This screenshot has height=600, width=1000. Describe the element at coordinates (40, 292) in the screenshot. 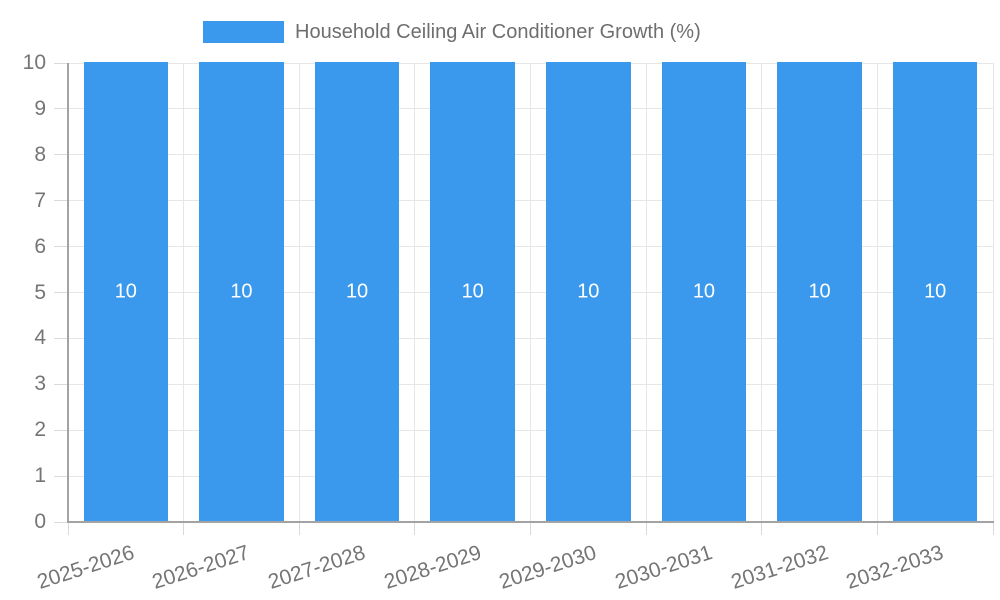

I see `y-tick-label: 5` at that location.